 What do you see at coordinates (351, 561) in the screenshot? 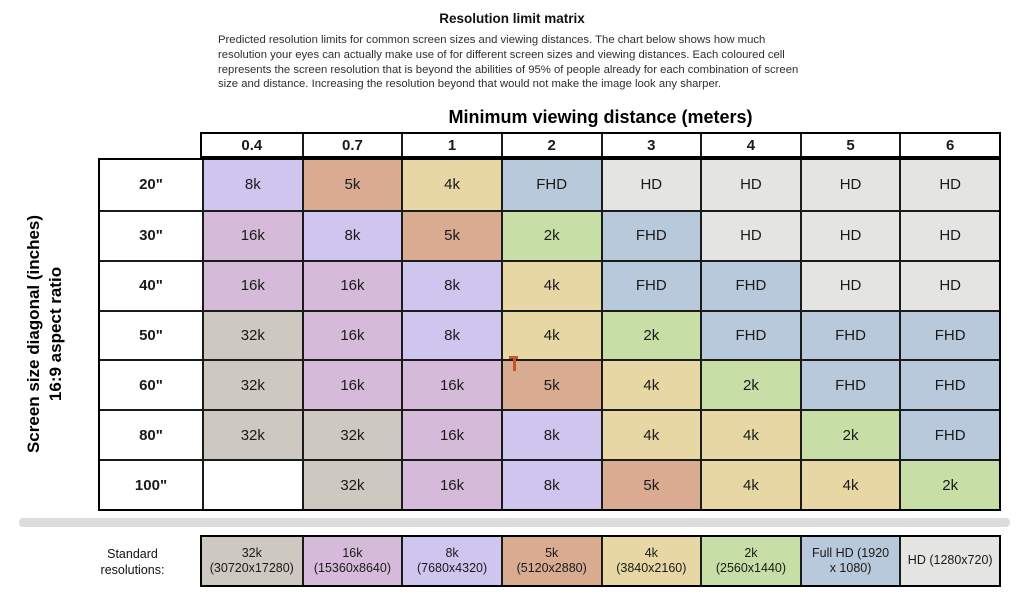
I see `legend-item: 16k (15360x8640)` at bounding box center [351, 561].